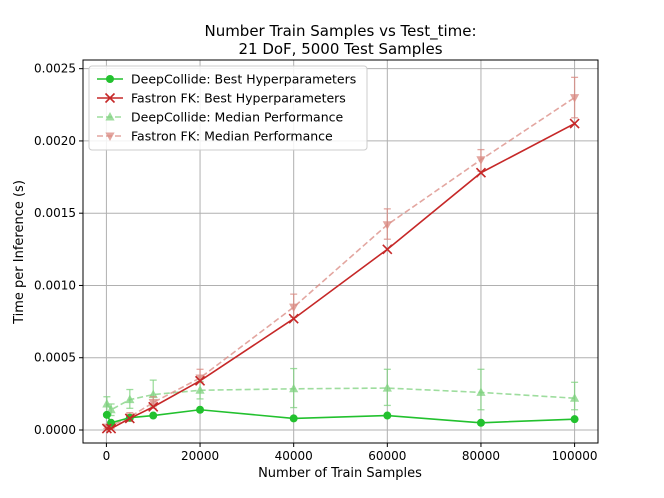  Describe the element at coordinates (55, 69) in the screenshot. I see `y-tick-label: 0.0025` at that location.